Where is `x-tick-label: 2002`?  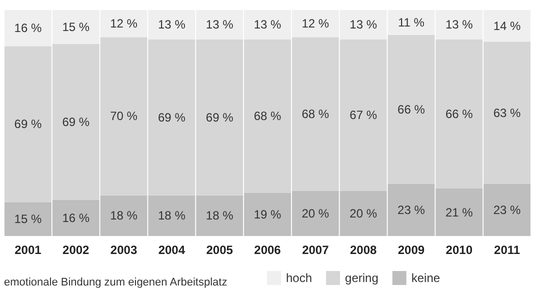 x-tick-label: 2002 is located at coordinates (76, 250).